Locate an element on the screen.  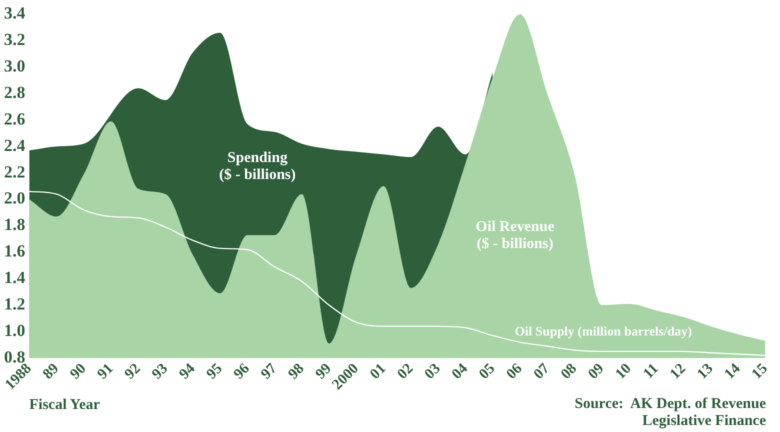
x-tick-label: 15 is located at coordinates (759, 371).